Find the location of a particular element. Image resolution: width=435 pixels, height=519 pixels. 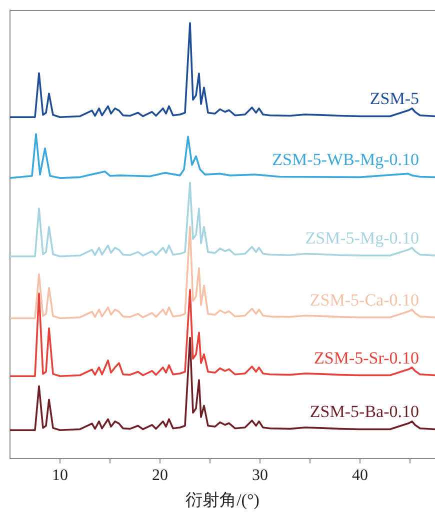

x-axis-title: 衍射角/(°) is located at coordinates (223, 500).